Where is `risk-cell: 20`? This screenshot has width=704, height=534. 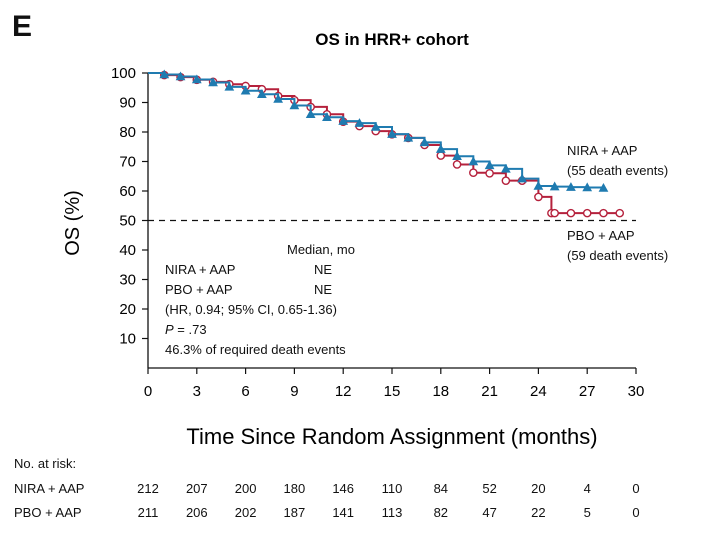
risk-cell: 20 is located at coordinates (538, 488).